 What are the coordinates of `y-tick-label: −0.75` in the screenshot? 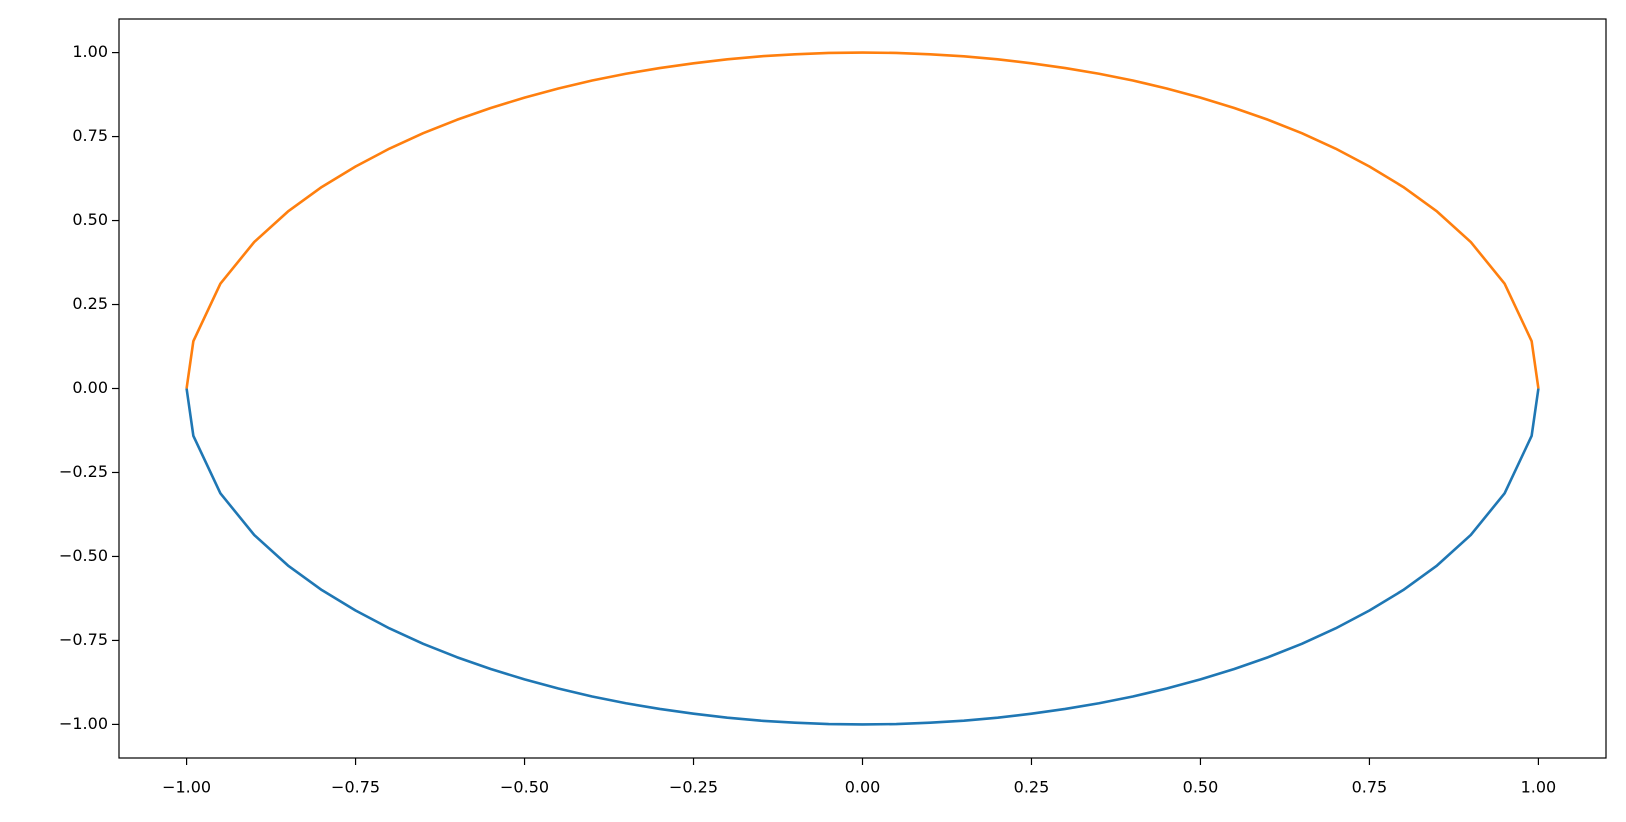 It's located at (83, 639).